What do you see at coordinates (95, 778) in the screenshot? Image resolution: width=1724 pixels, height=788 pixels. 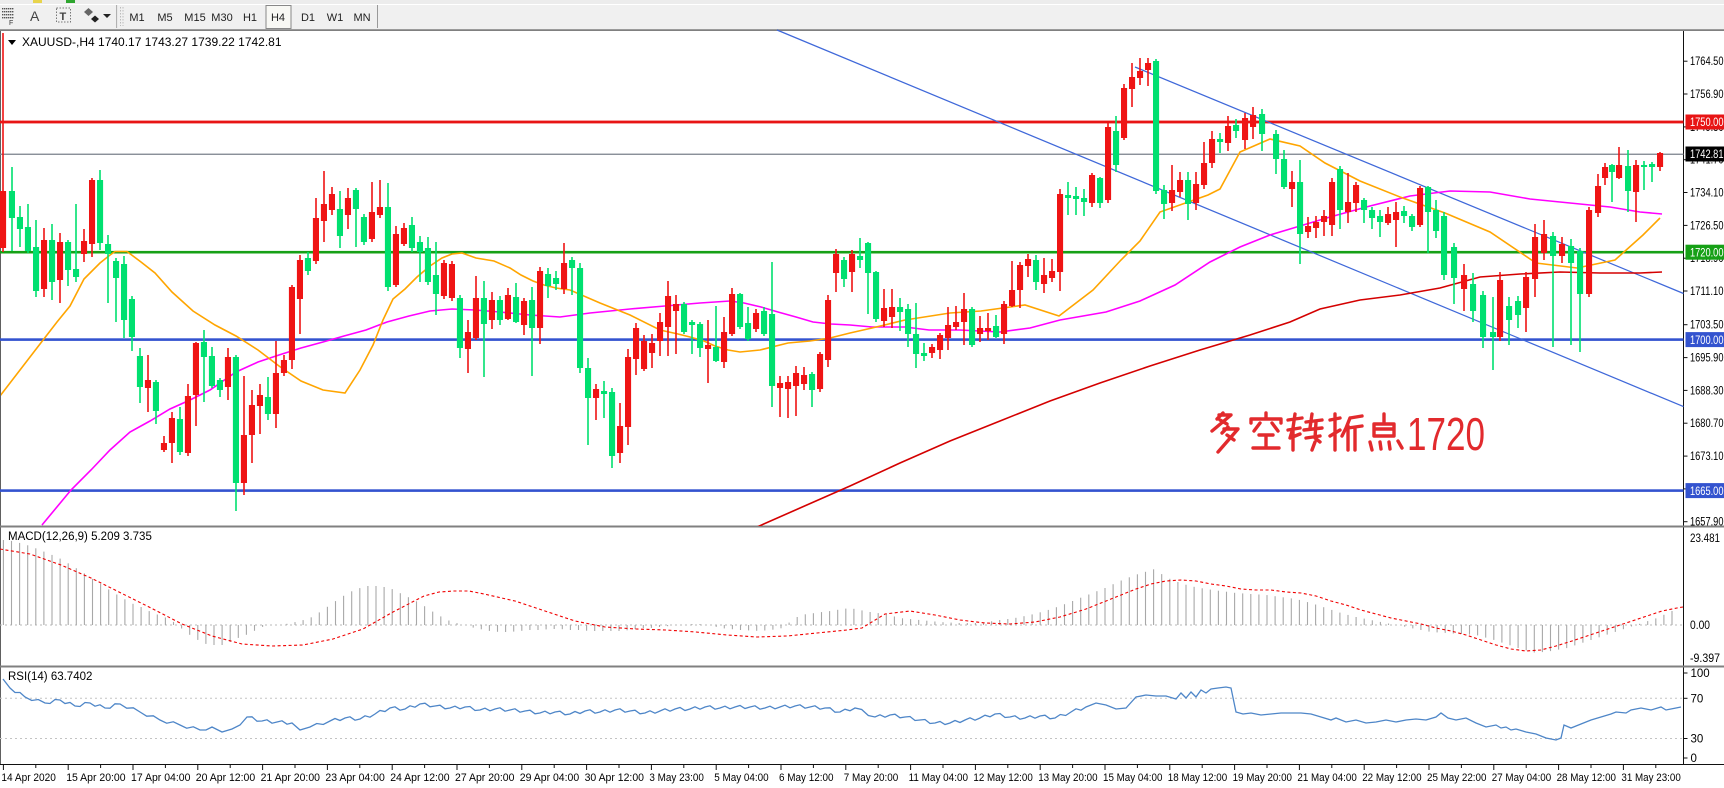 I see `svg-text: 15 Apr 20:00` at bounding box center [95, 778].